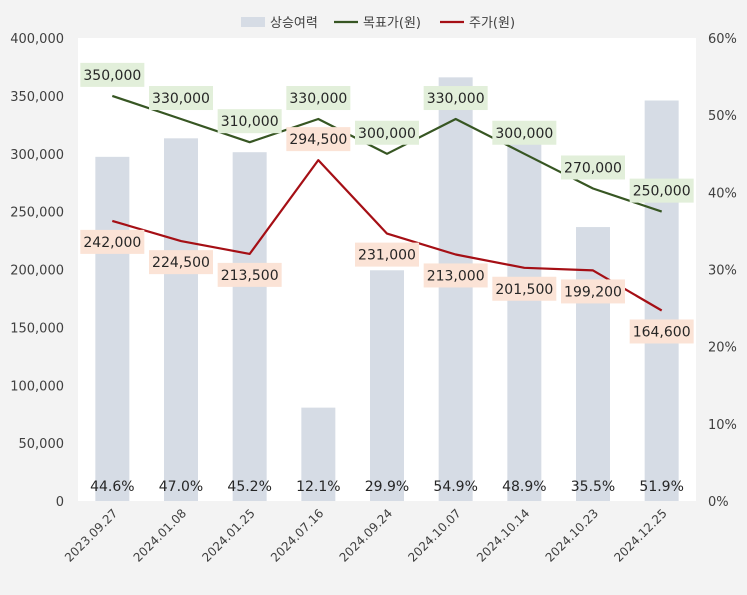  I want to click on stock-price-label: 164,600, so click(662, 332).